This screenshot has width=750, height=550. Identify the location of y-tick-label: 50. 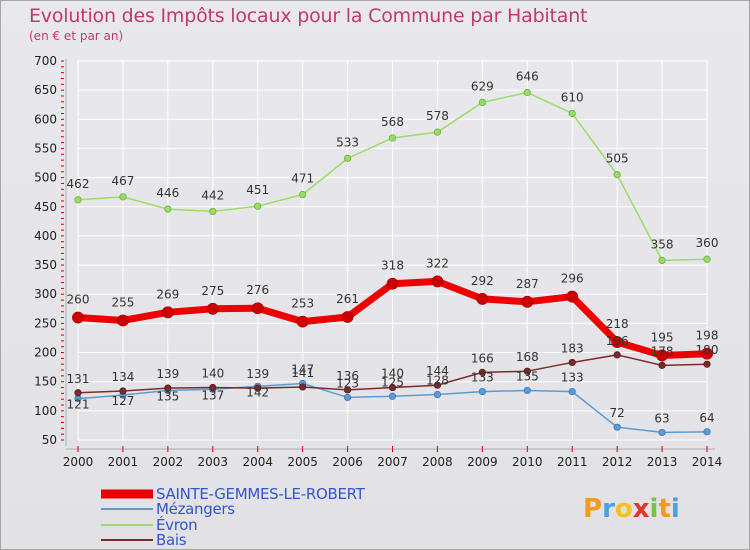
(49, 440).